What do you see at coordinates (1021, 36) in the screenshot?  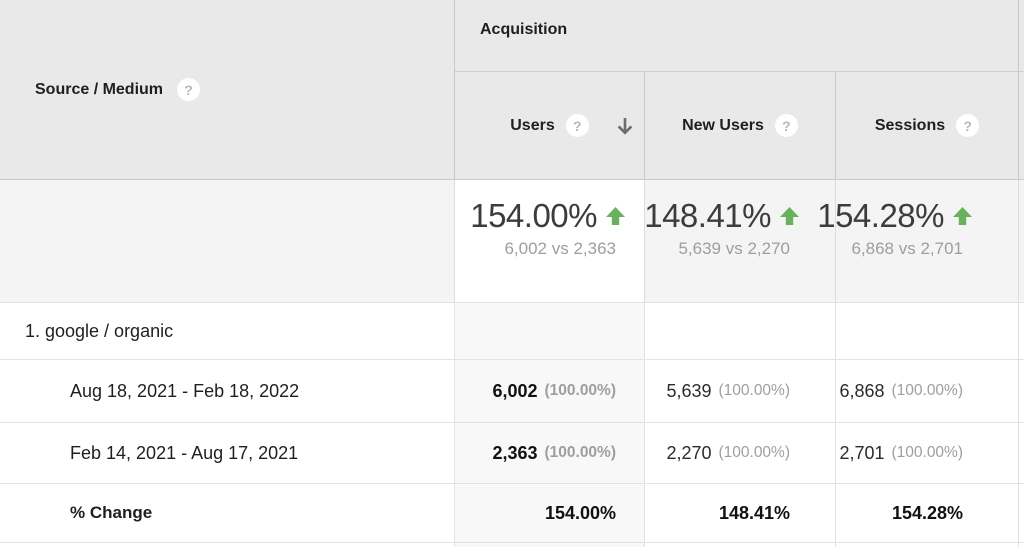 I see `next-group-header-sliver` at bounding box center [1021, 36].